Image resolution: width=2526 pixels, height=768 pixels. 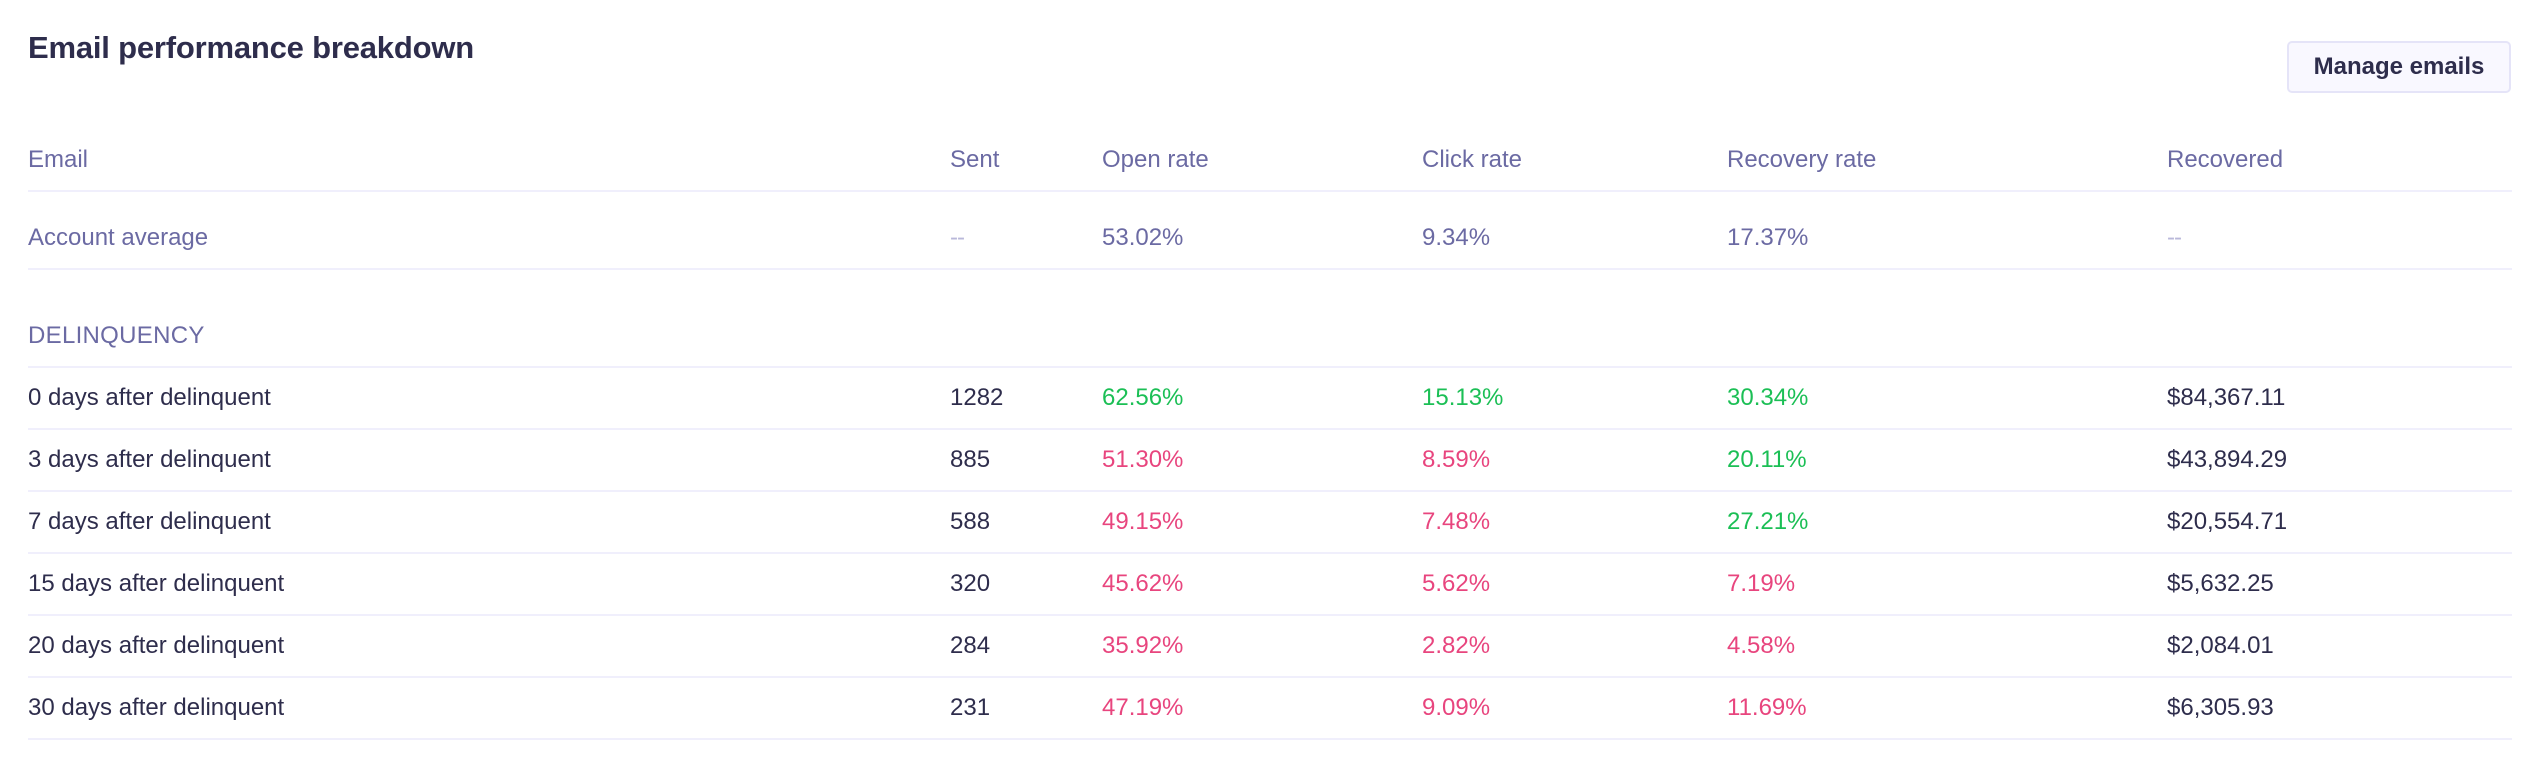 What do you see at coordinates (970, 583) in the screenshot?
I see `sent-count: 320` at bounding box center [970, 583].